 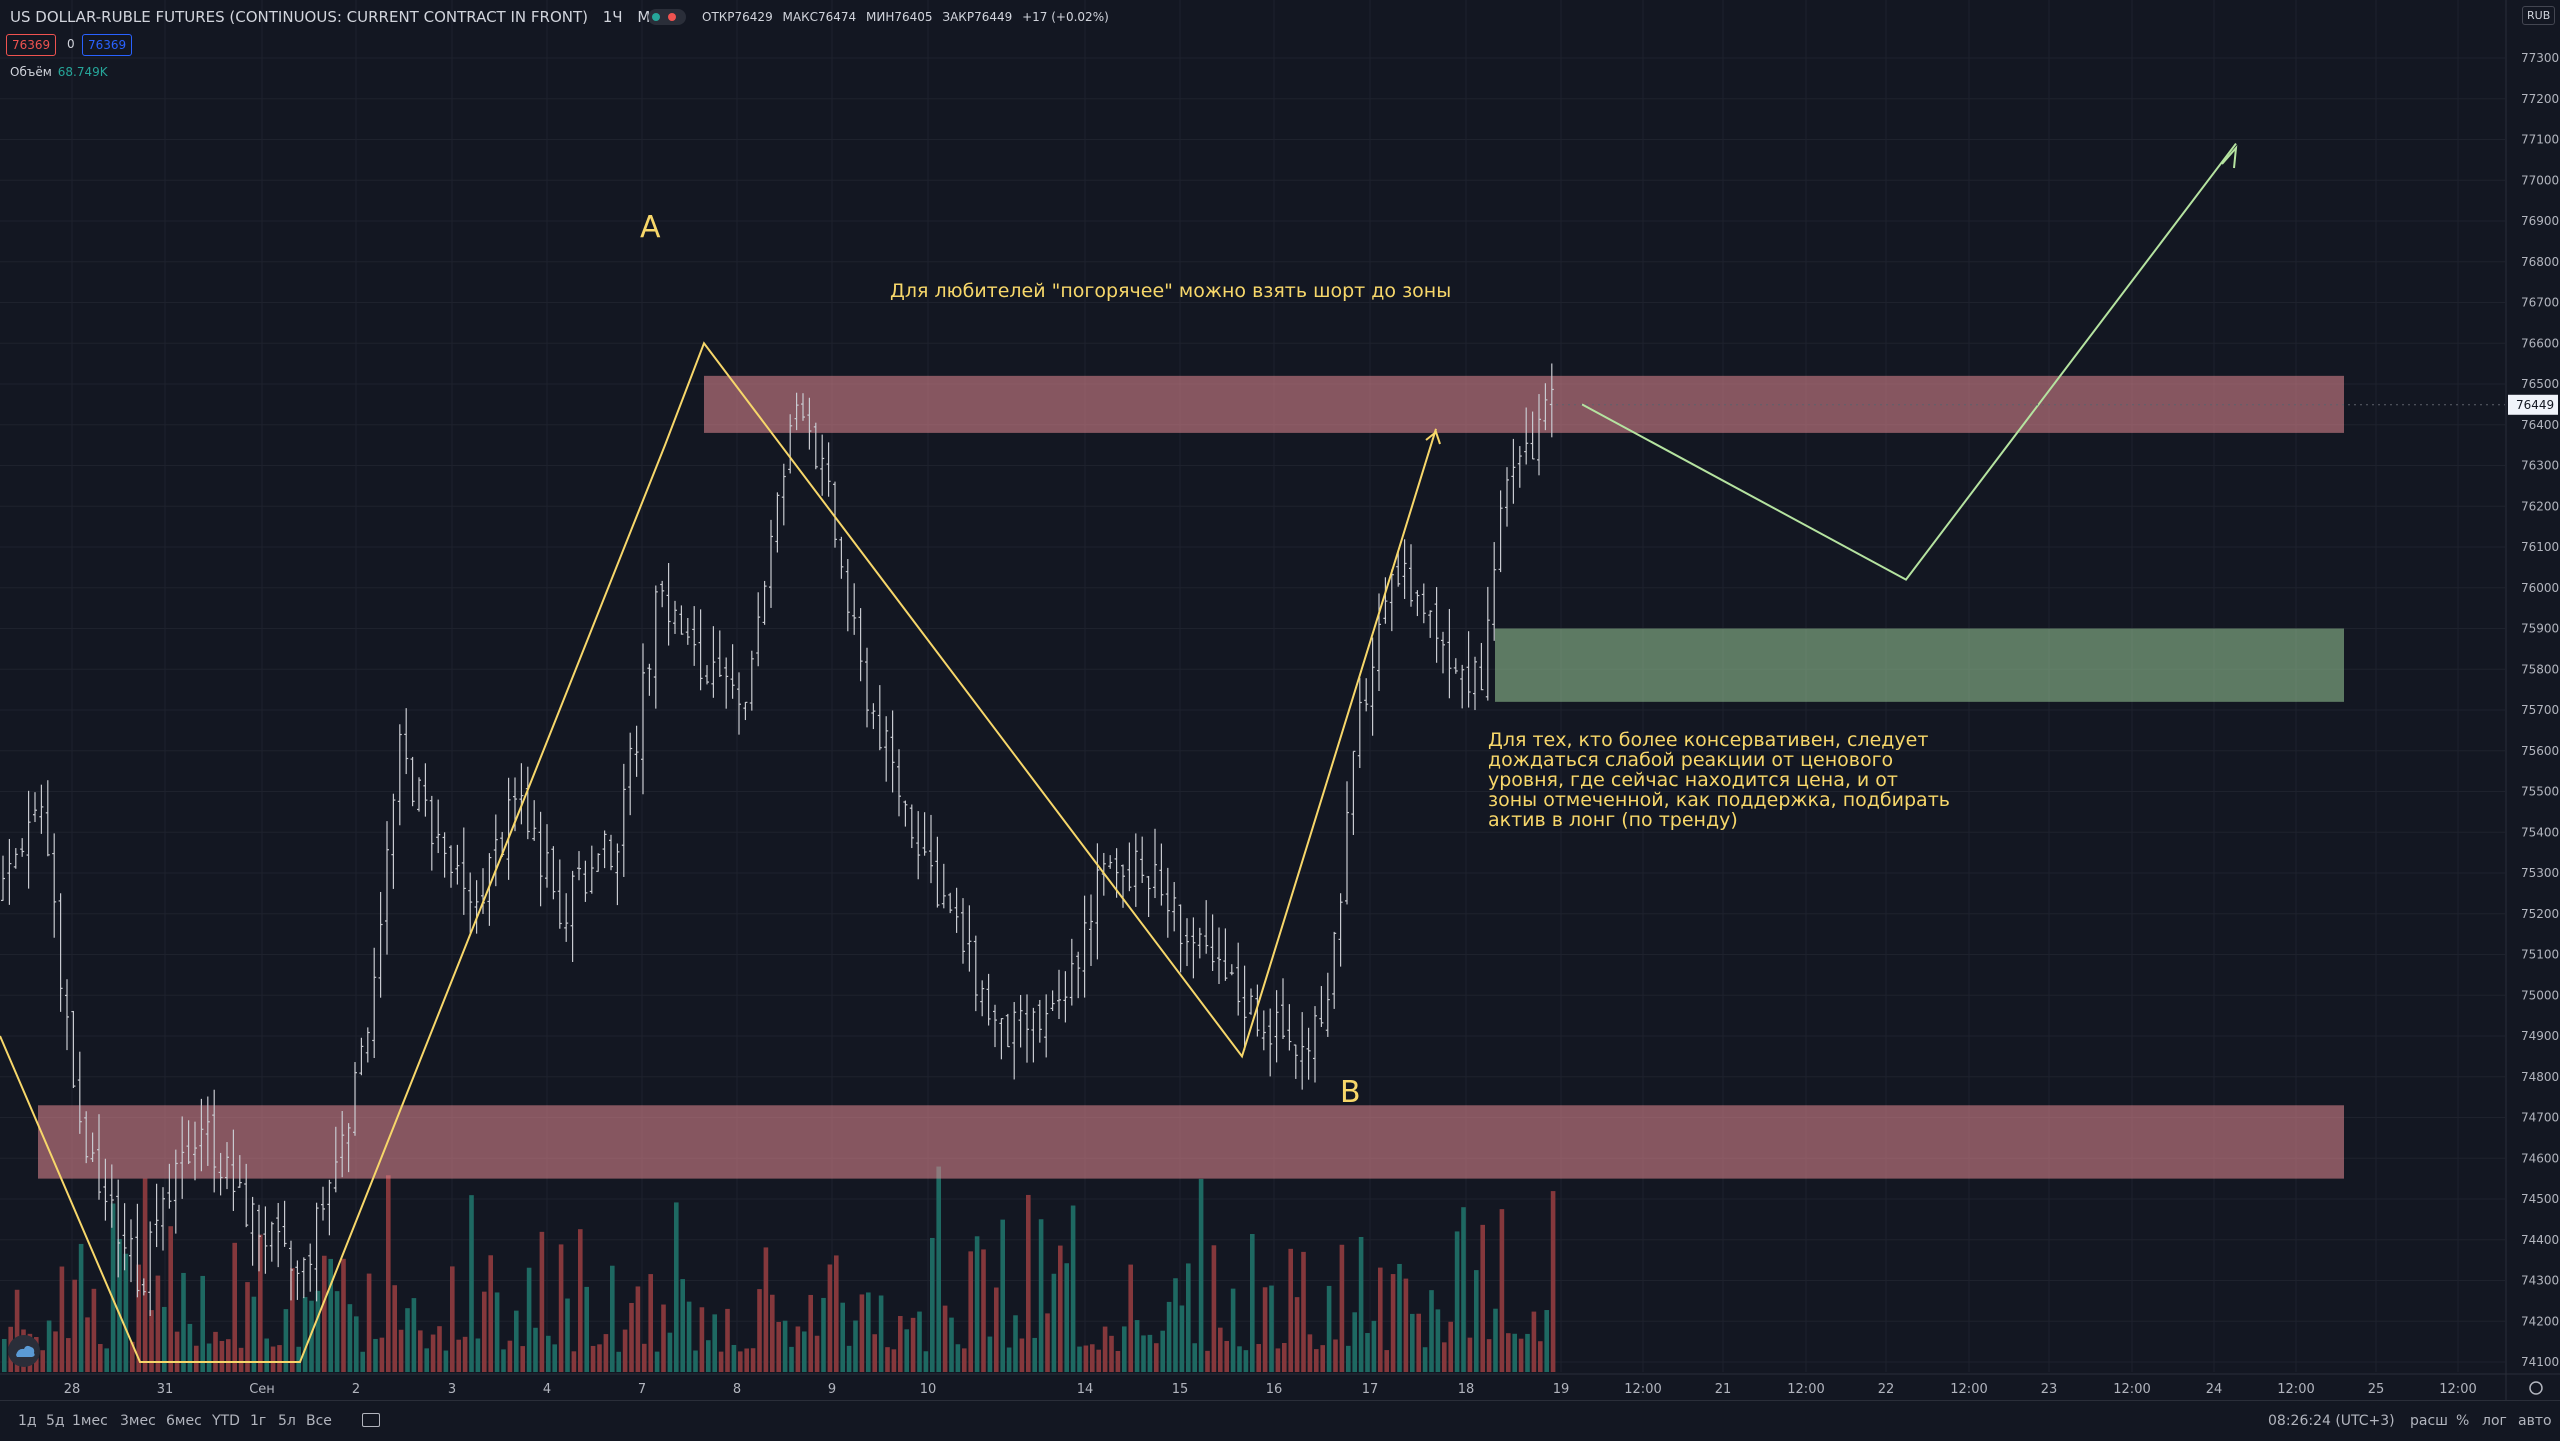 What do you see at coordinates (2540, 99) in the screenshot?
I see `price-tick: 77200` at bounding box center [2540, 99].